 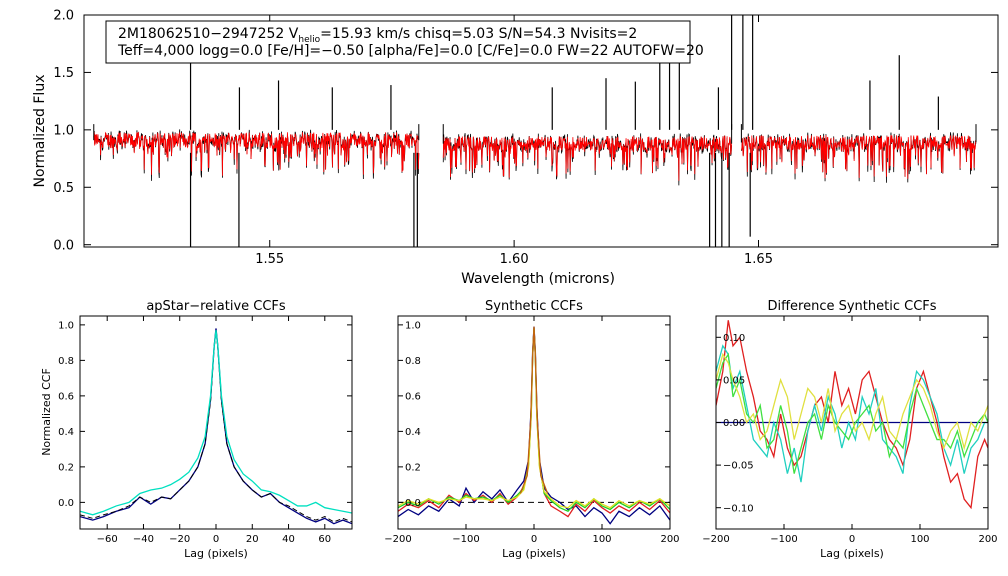 I want to click on spectrum-xlabel: Wavelength (microns), so click(x=538, y=279).